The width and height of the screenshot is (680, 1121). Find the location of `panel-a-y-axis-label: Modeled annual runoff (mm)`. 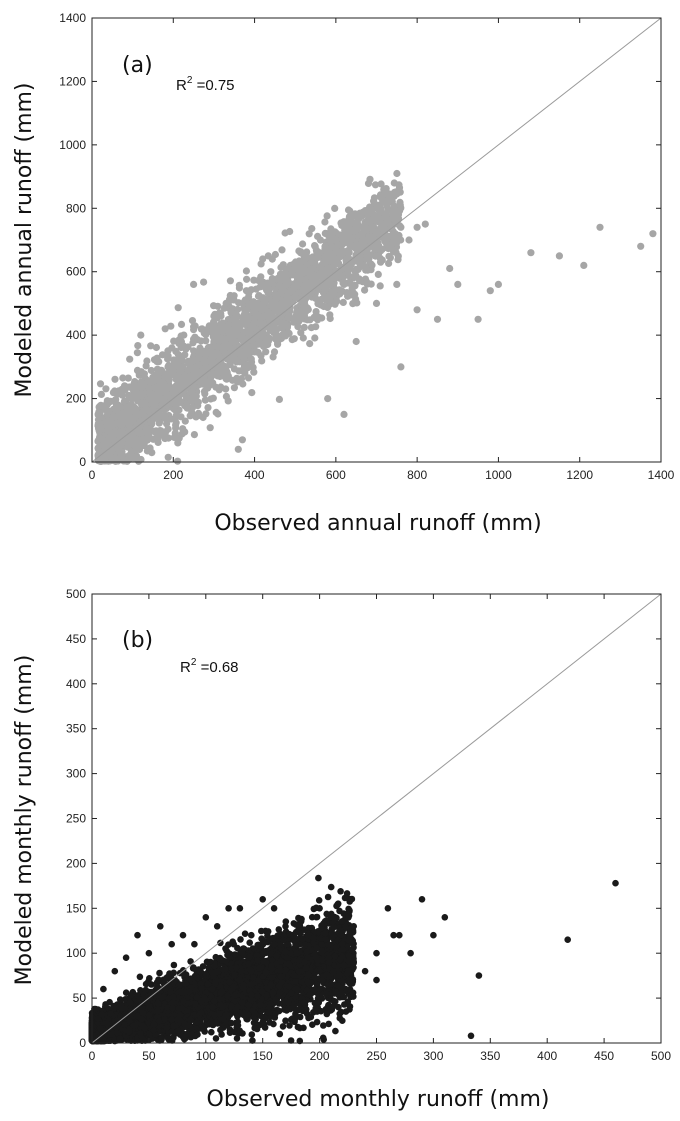

panel-a-y-axis-label: Modeled annual runoff (mm) is located at coordinates (24, 239).